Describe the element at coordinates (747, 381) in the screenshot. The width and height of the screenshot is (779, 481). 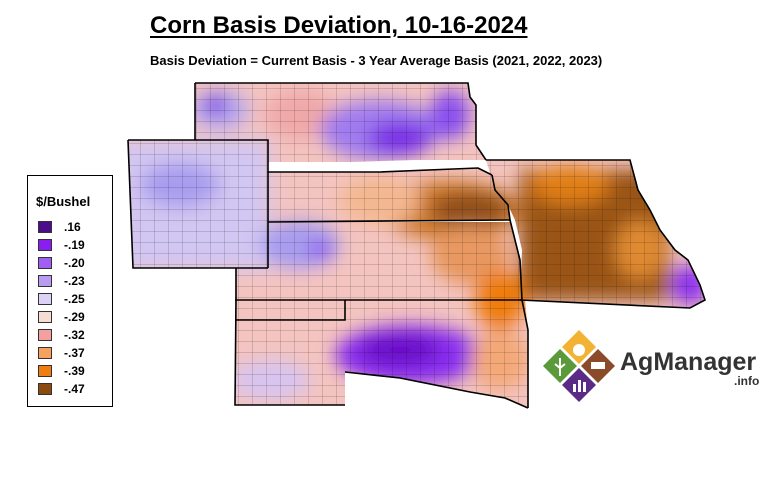
I see `agmanager-logo-suffix: .info` at that location.